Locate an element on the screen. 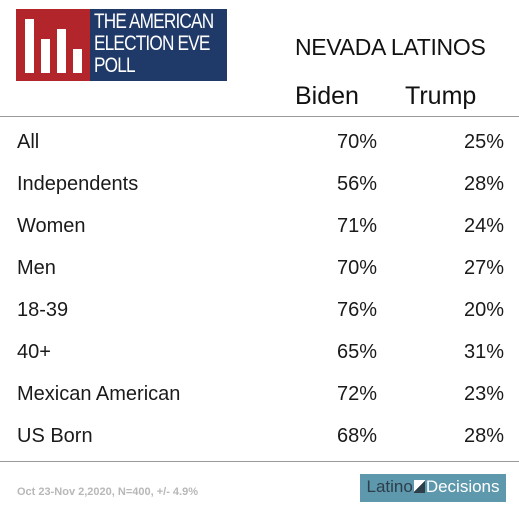 The height and width of the screenshot is (511, 519). slash-mark-icon is located at coordinates (419, 486).